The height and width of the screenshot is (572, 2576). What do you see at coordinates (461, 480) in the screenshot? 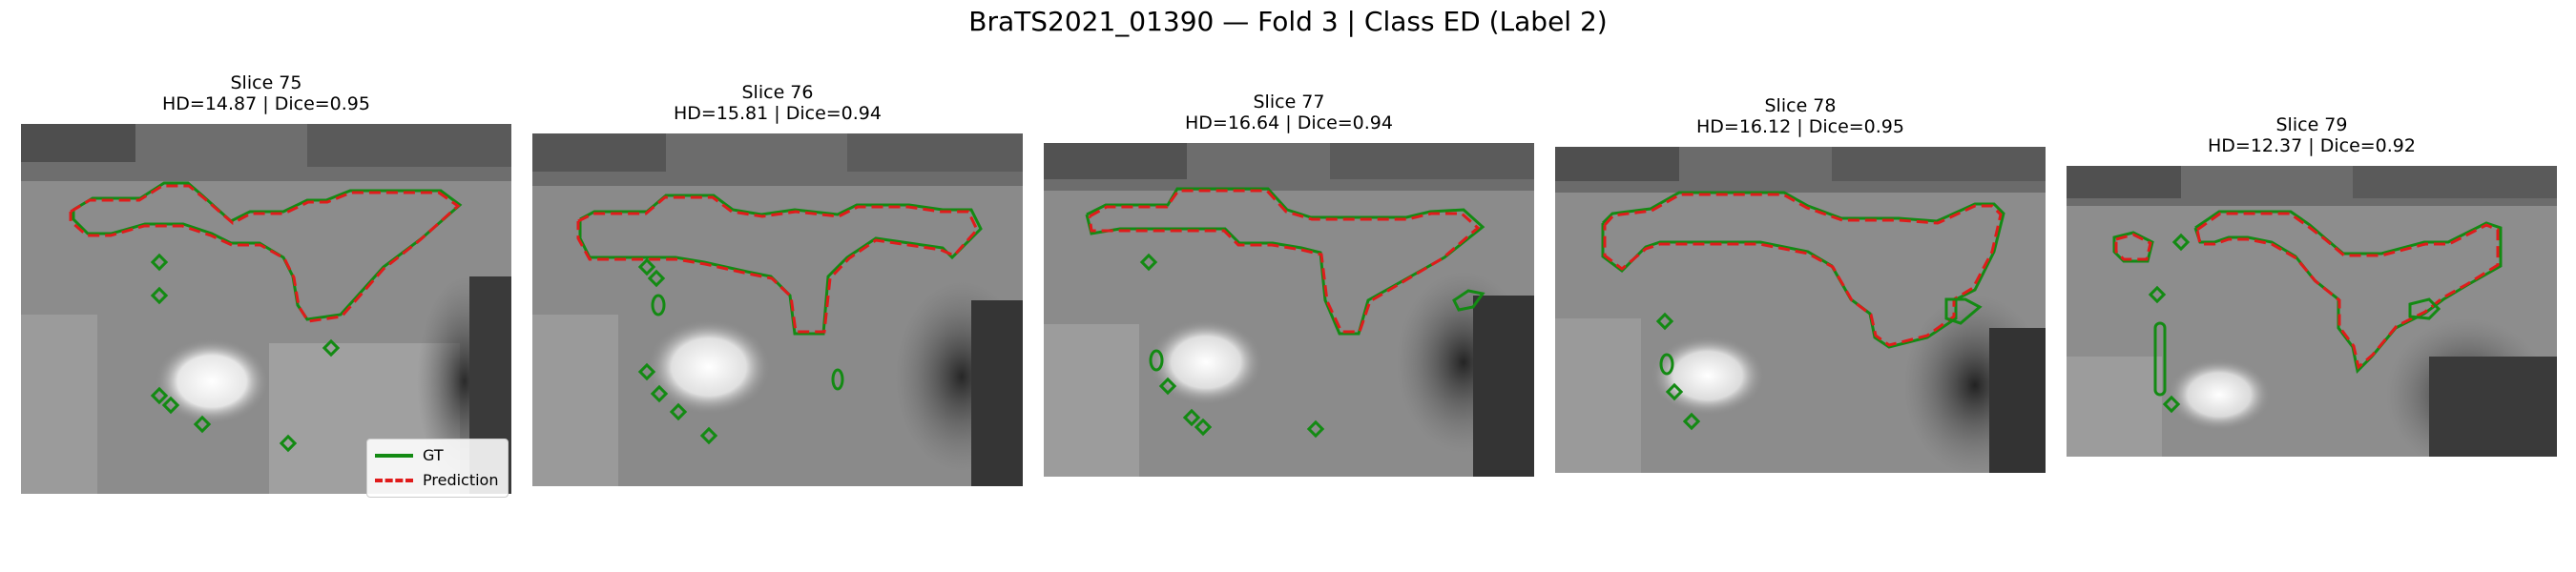
I see `legend-prediction-label: Prediction` at bounding box center [461, 480].